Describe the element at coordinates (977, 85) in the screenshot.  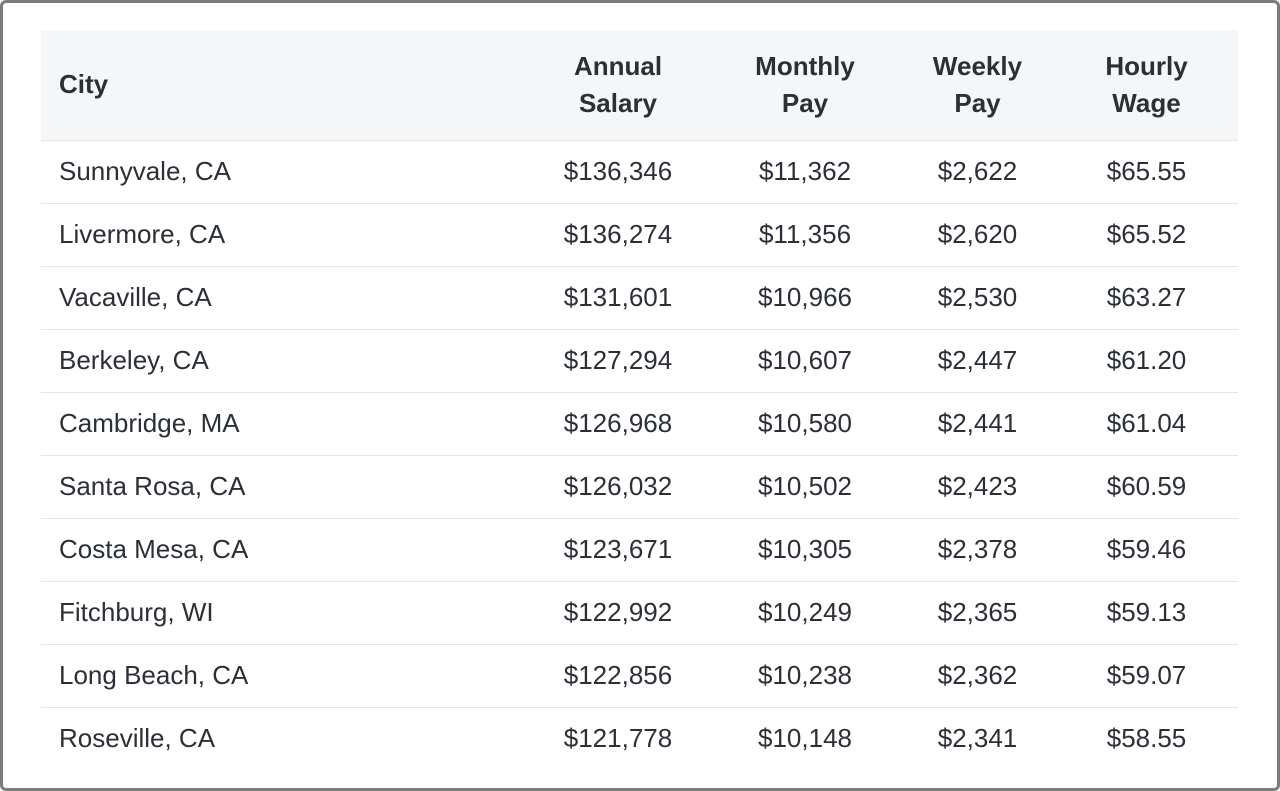
I see `header-weekly-pay: Weekly Pay` at that location.